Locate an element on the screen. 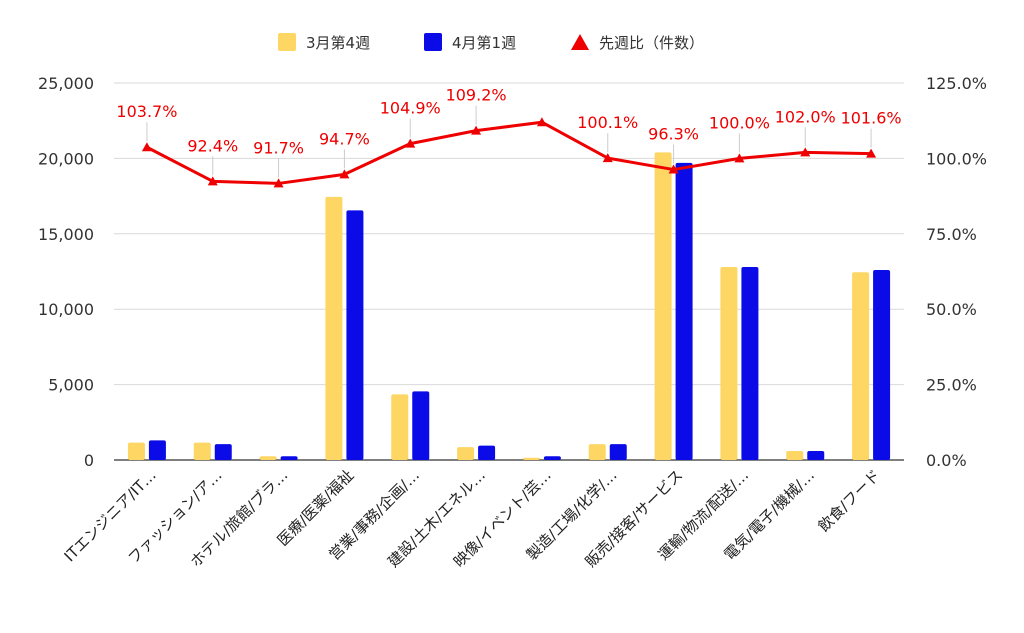 This screenshot has height=633, width=1024. left-axis: 0 5,000 10,000 15,000 20,000 25,000 is located at coordinates (66, 272).